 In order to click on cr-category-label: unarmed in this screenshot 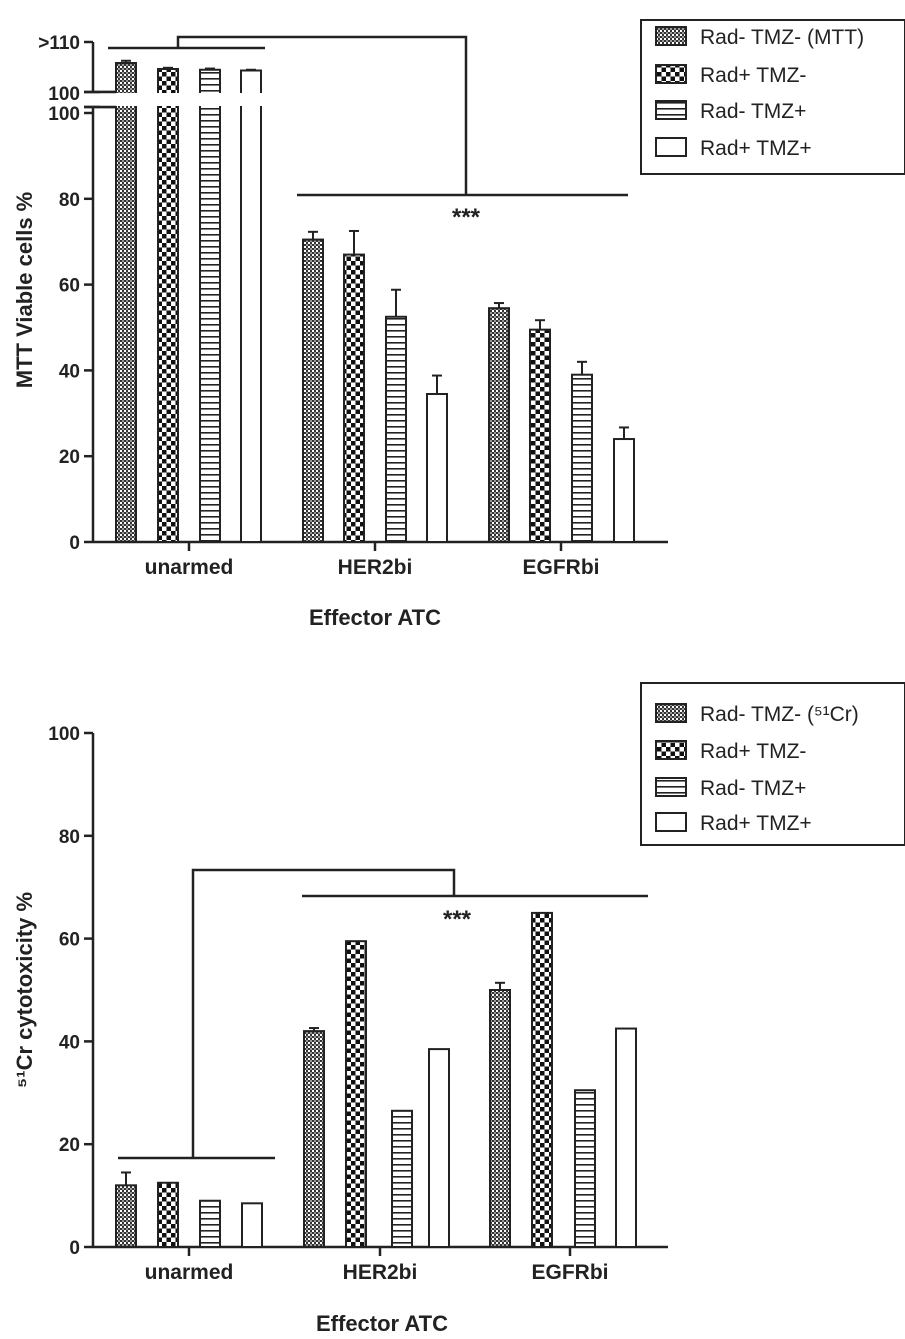, I will do `click(189, 1272)`.